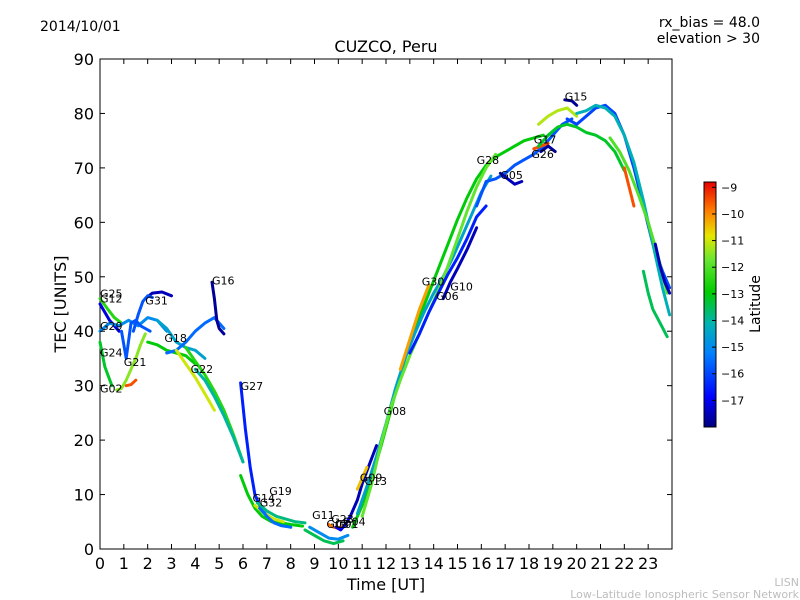 This screenshot has width=800, height=600. Describe the element at coordinates (342, 519) in the screenshot. I see `sat-label-g23: G23` at that location.